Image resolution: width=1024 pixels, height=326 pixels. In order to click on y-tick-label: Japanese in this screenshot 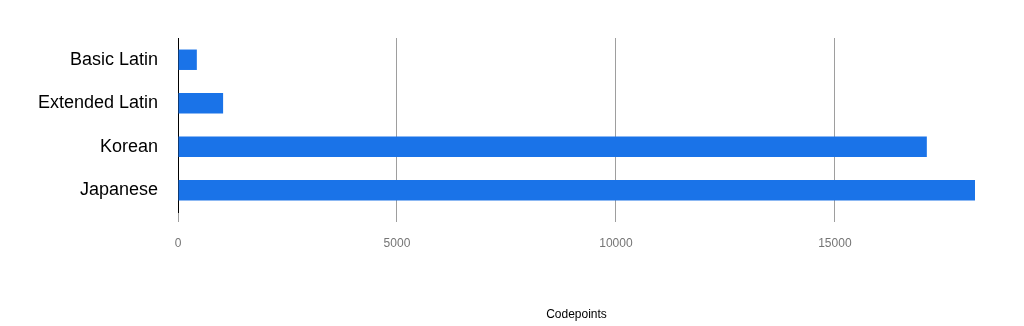, I will do `click(118, 189)`.